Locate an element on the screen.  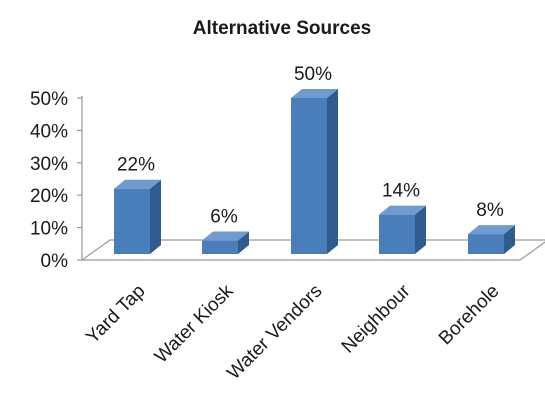
category-label: Water Kiosk is located at coordinates (194, 323).